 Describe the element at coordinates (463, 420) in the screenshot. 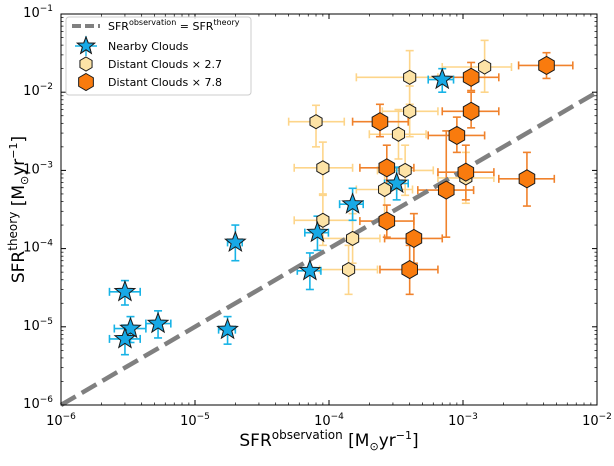

I see `x-tick-label: 10⁻³` at that location.